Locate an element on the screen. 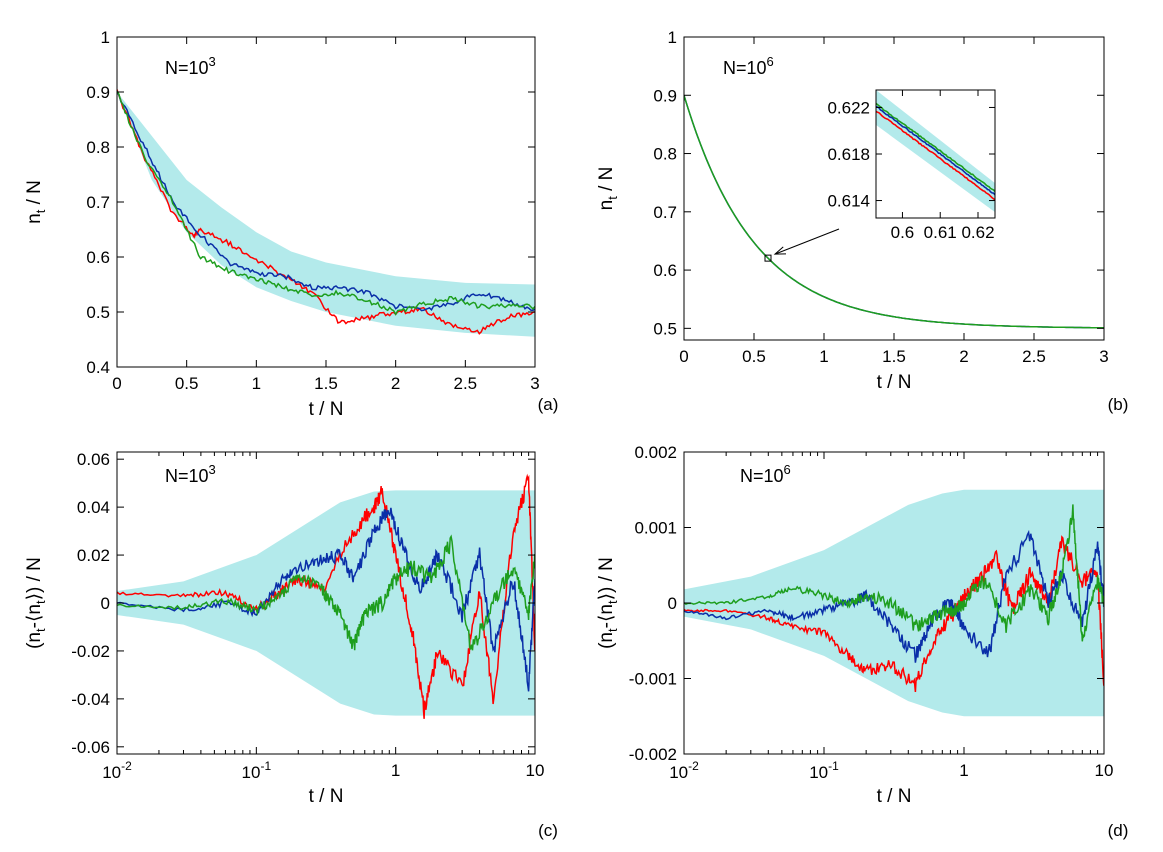  confidence-band is located at coordinates (326, 603).